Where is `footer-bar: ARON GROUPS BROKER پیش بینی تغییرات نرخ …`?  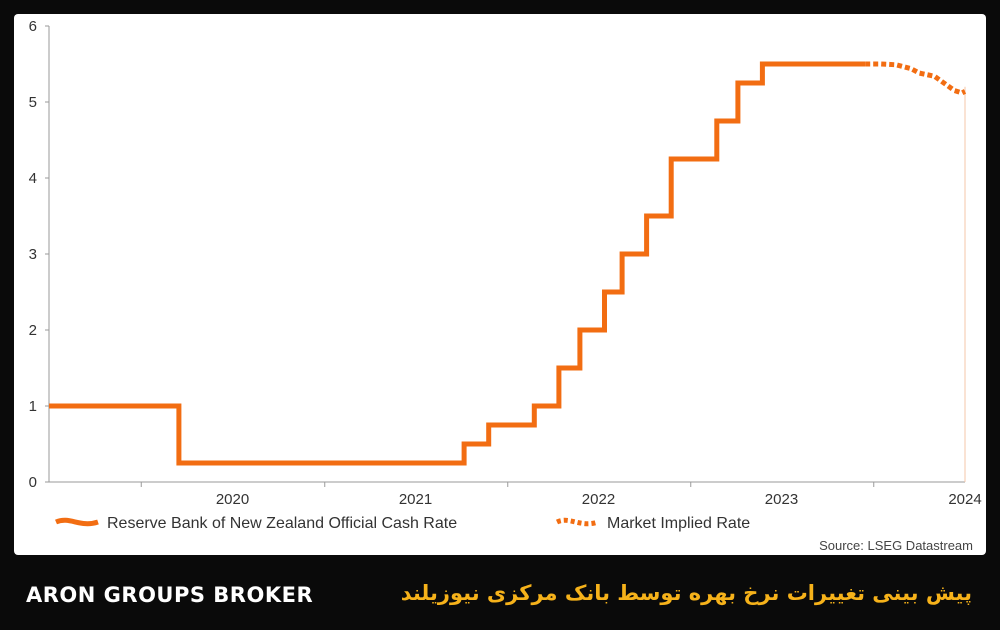 footer-bar: ARON GROUPS BROKER پیش بینی تغییرات نرخ … is located at coordinates (500, 597).